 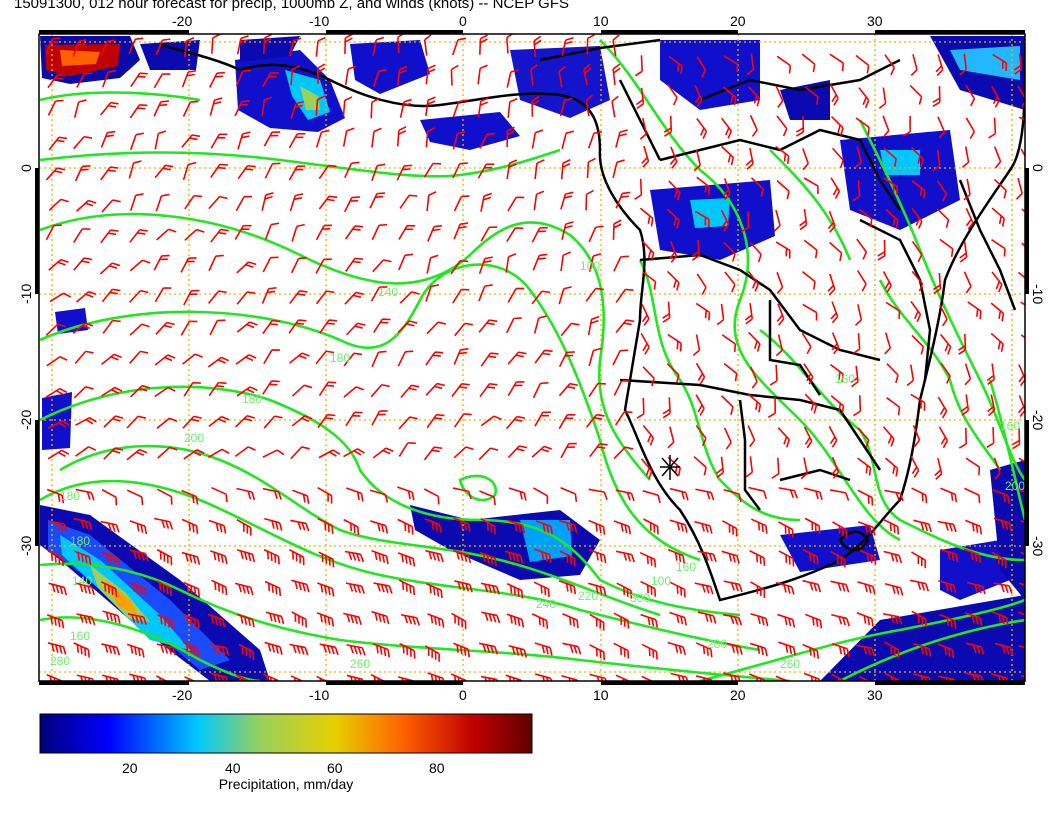 What do you see at coordinates (738, 695) in the screenshot?
I see `lon-tick-label: 20` at bounding box center [738, 695].